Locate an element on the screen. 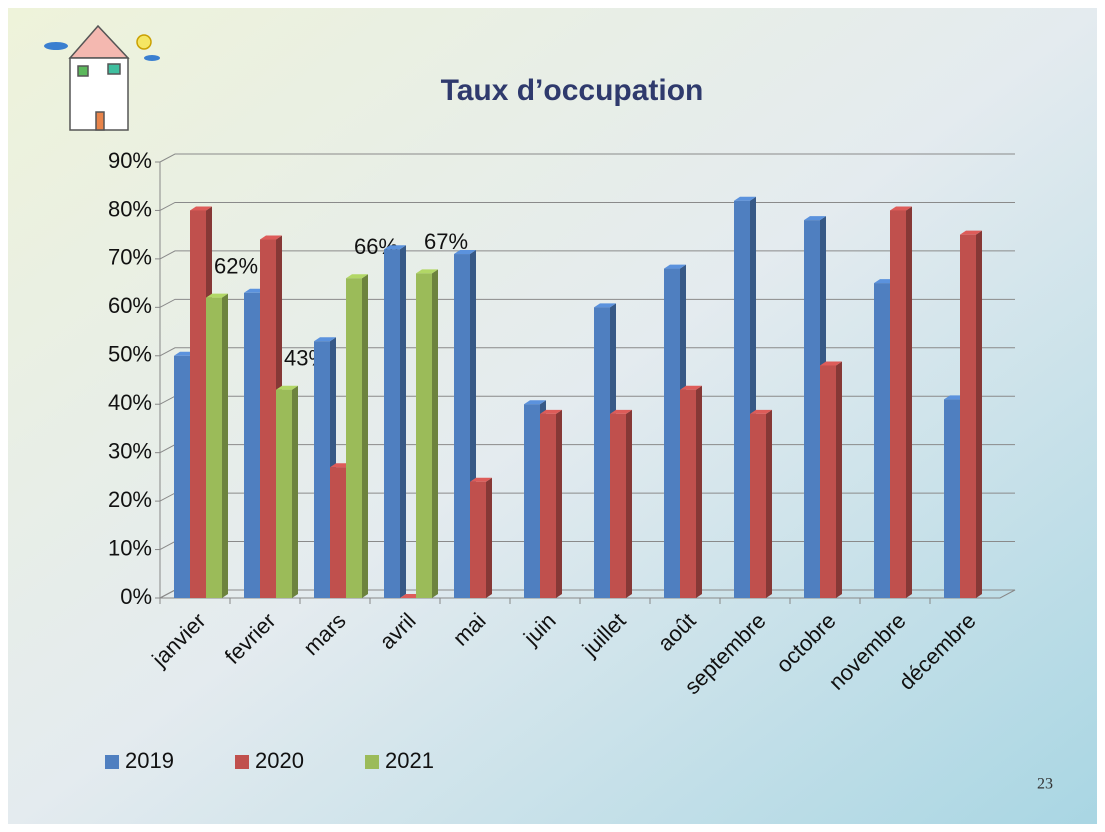  y-tick-label: 70% is located at coordinates (130, 257).